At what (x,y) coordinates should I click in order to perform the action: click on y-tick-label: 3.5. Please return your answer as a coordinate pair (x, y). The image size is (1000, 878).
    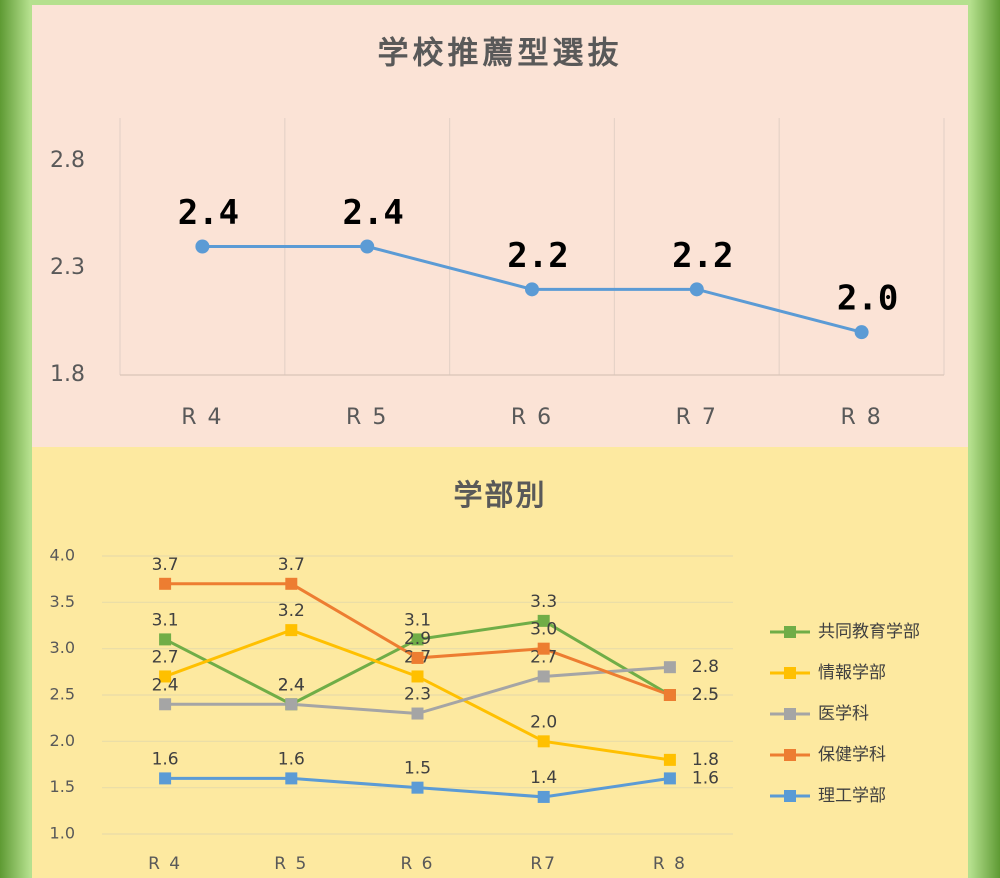
    Looking at the image, I should click on (62, 601).